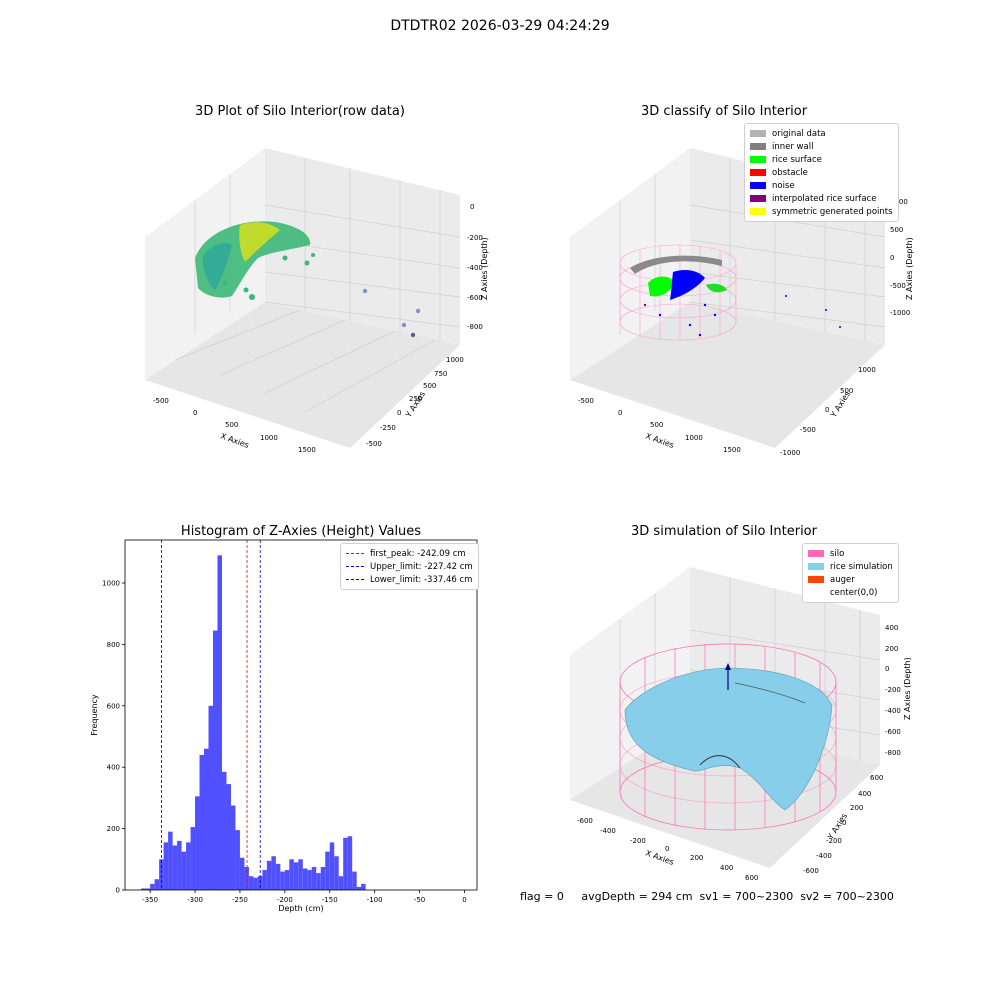 The width and height of the screenshot is (1000, 1000). Describe the element at coordinates (799, 133) in the screenshot. I see `legend-item: original data` at that location.